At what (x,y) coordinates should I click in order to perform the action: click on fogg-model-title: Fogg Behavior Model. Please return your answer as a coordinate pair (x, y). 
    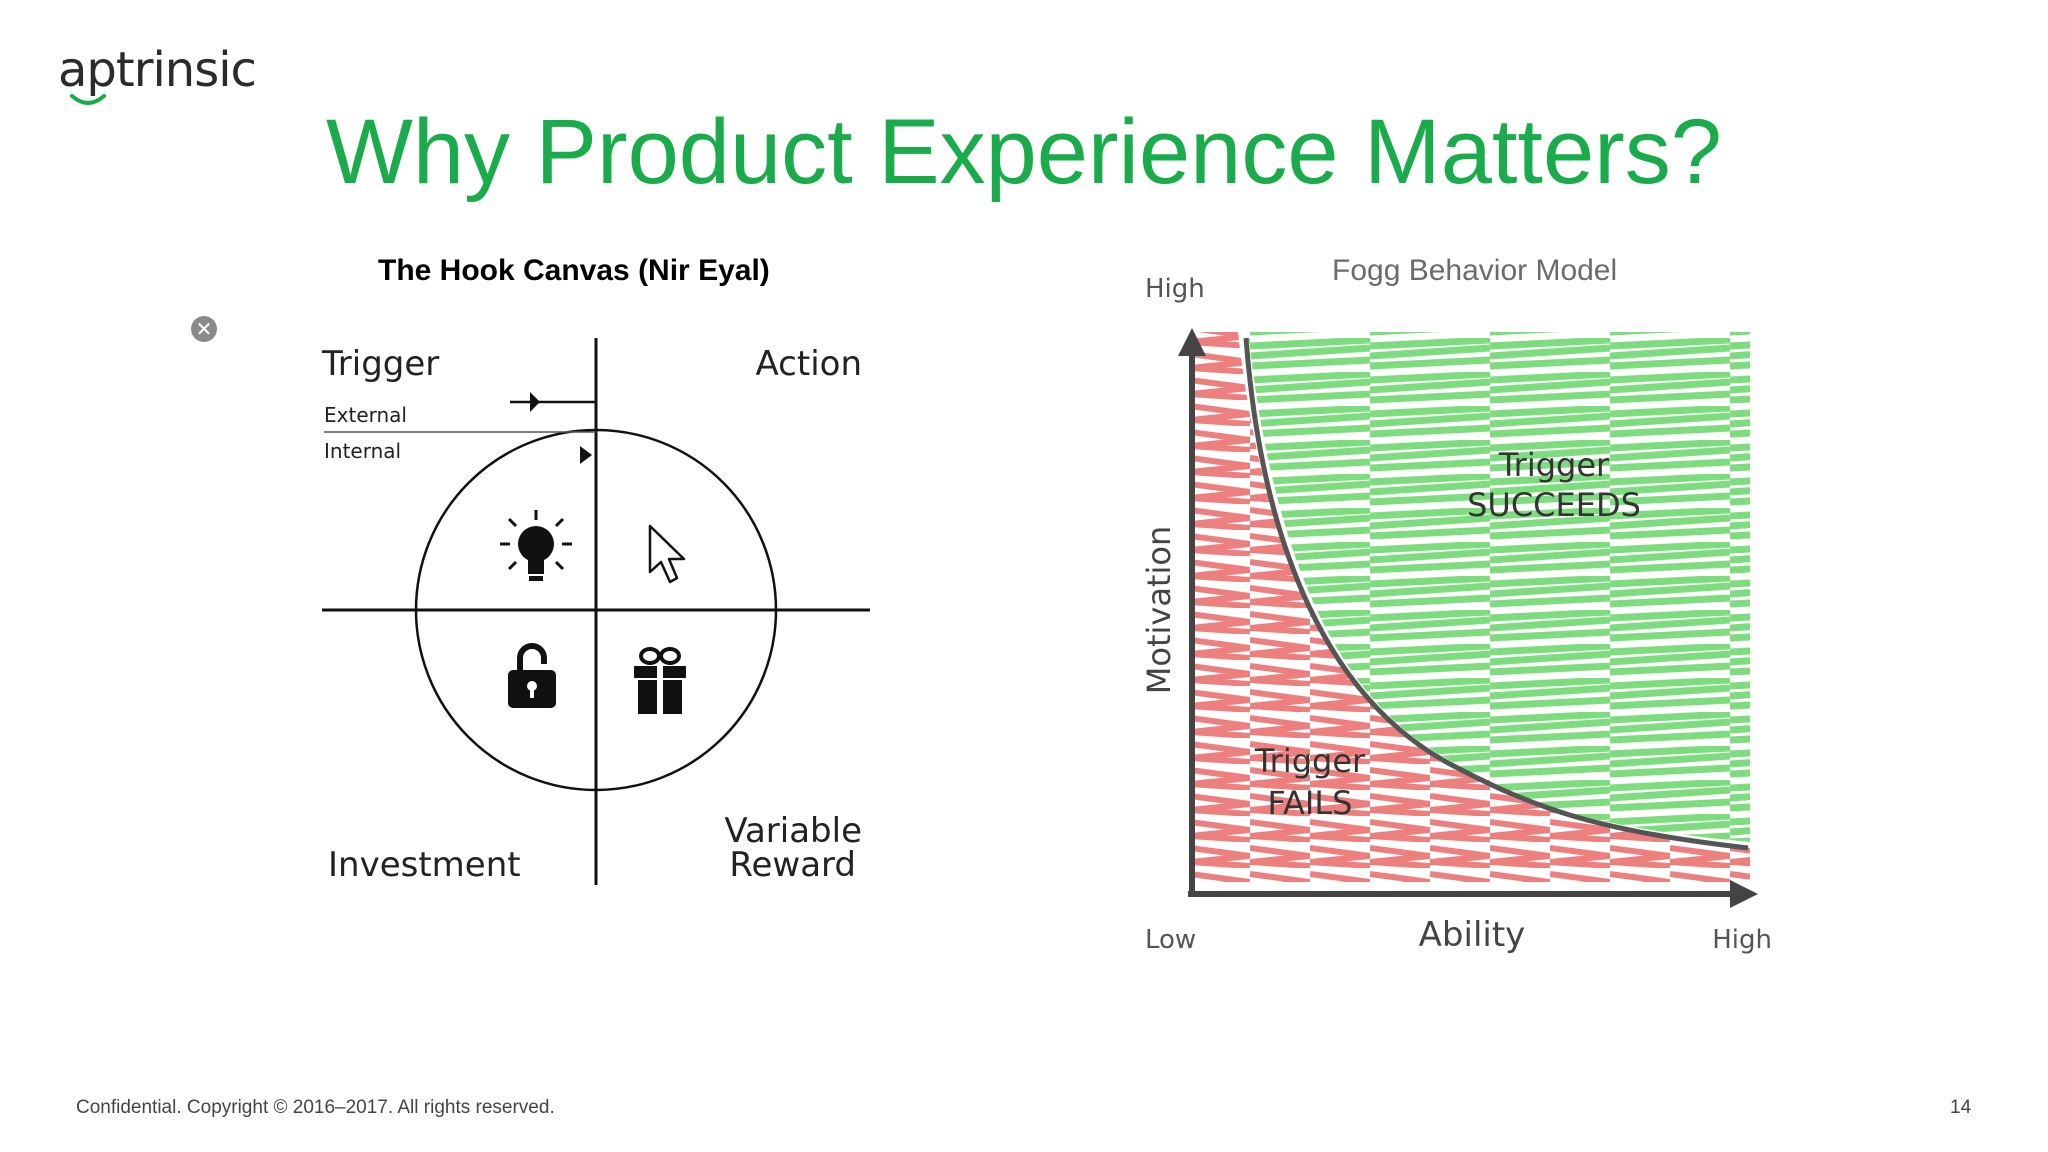
    Looking at the image, I should click on (1475, 270).